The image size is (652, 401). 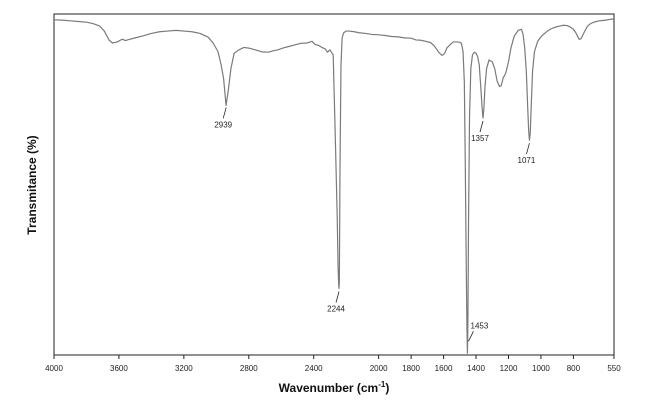 I want to click on x-tick-label: 800, so click(x=574, y=368).